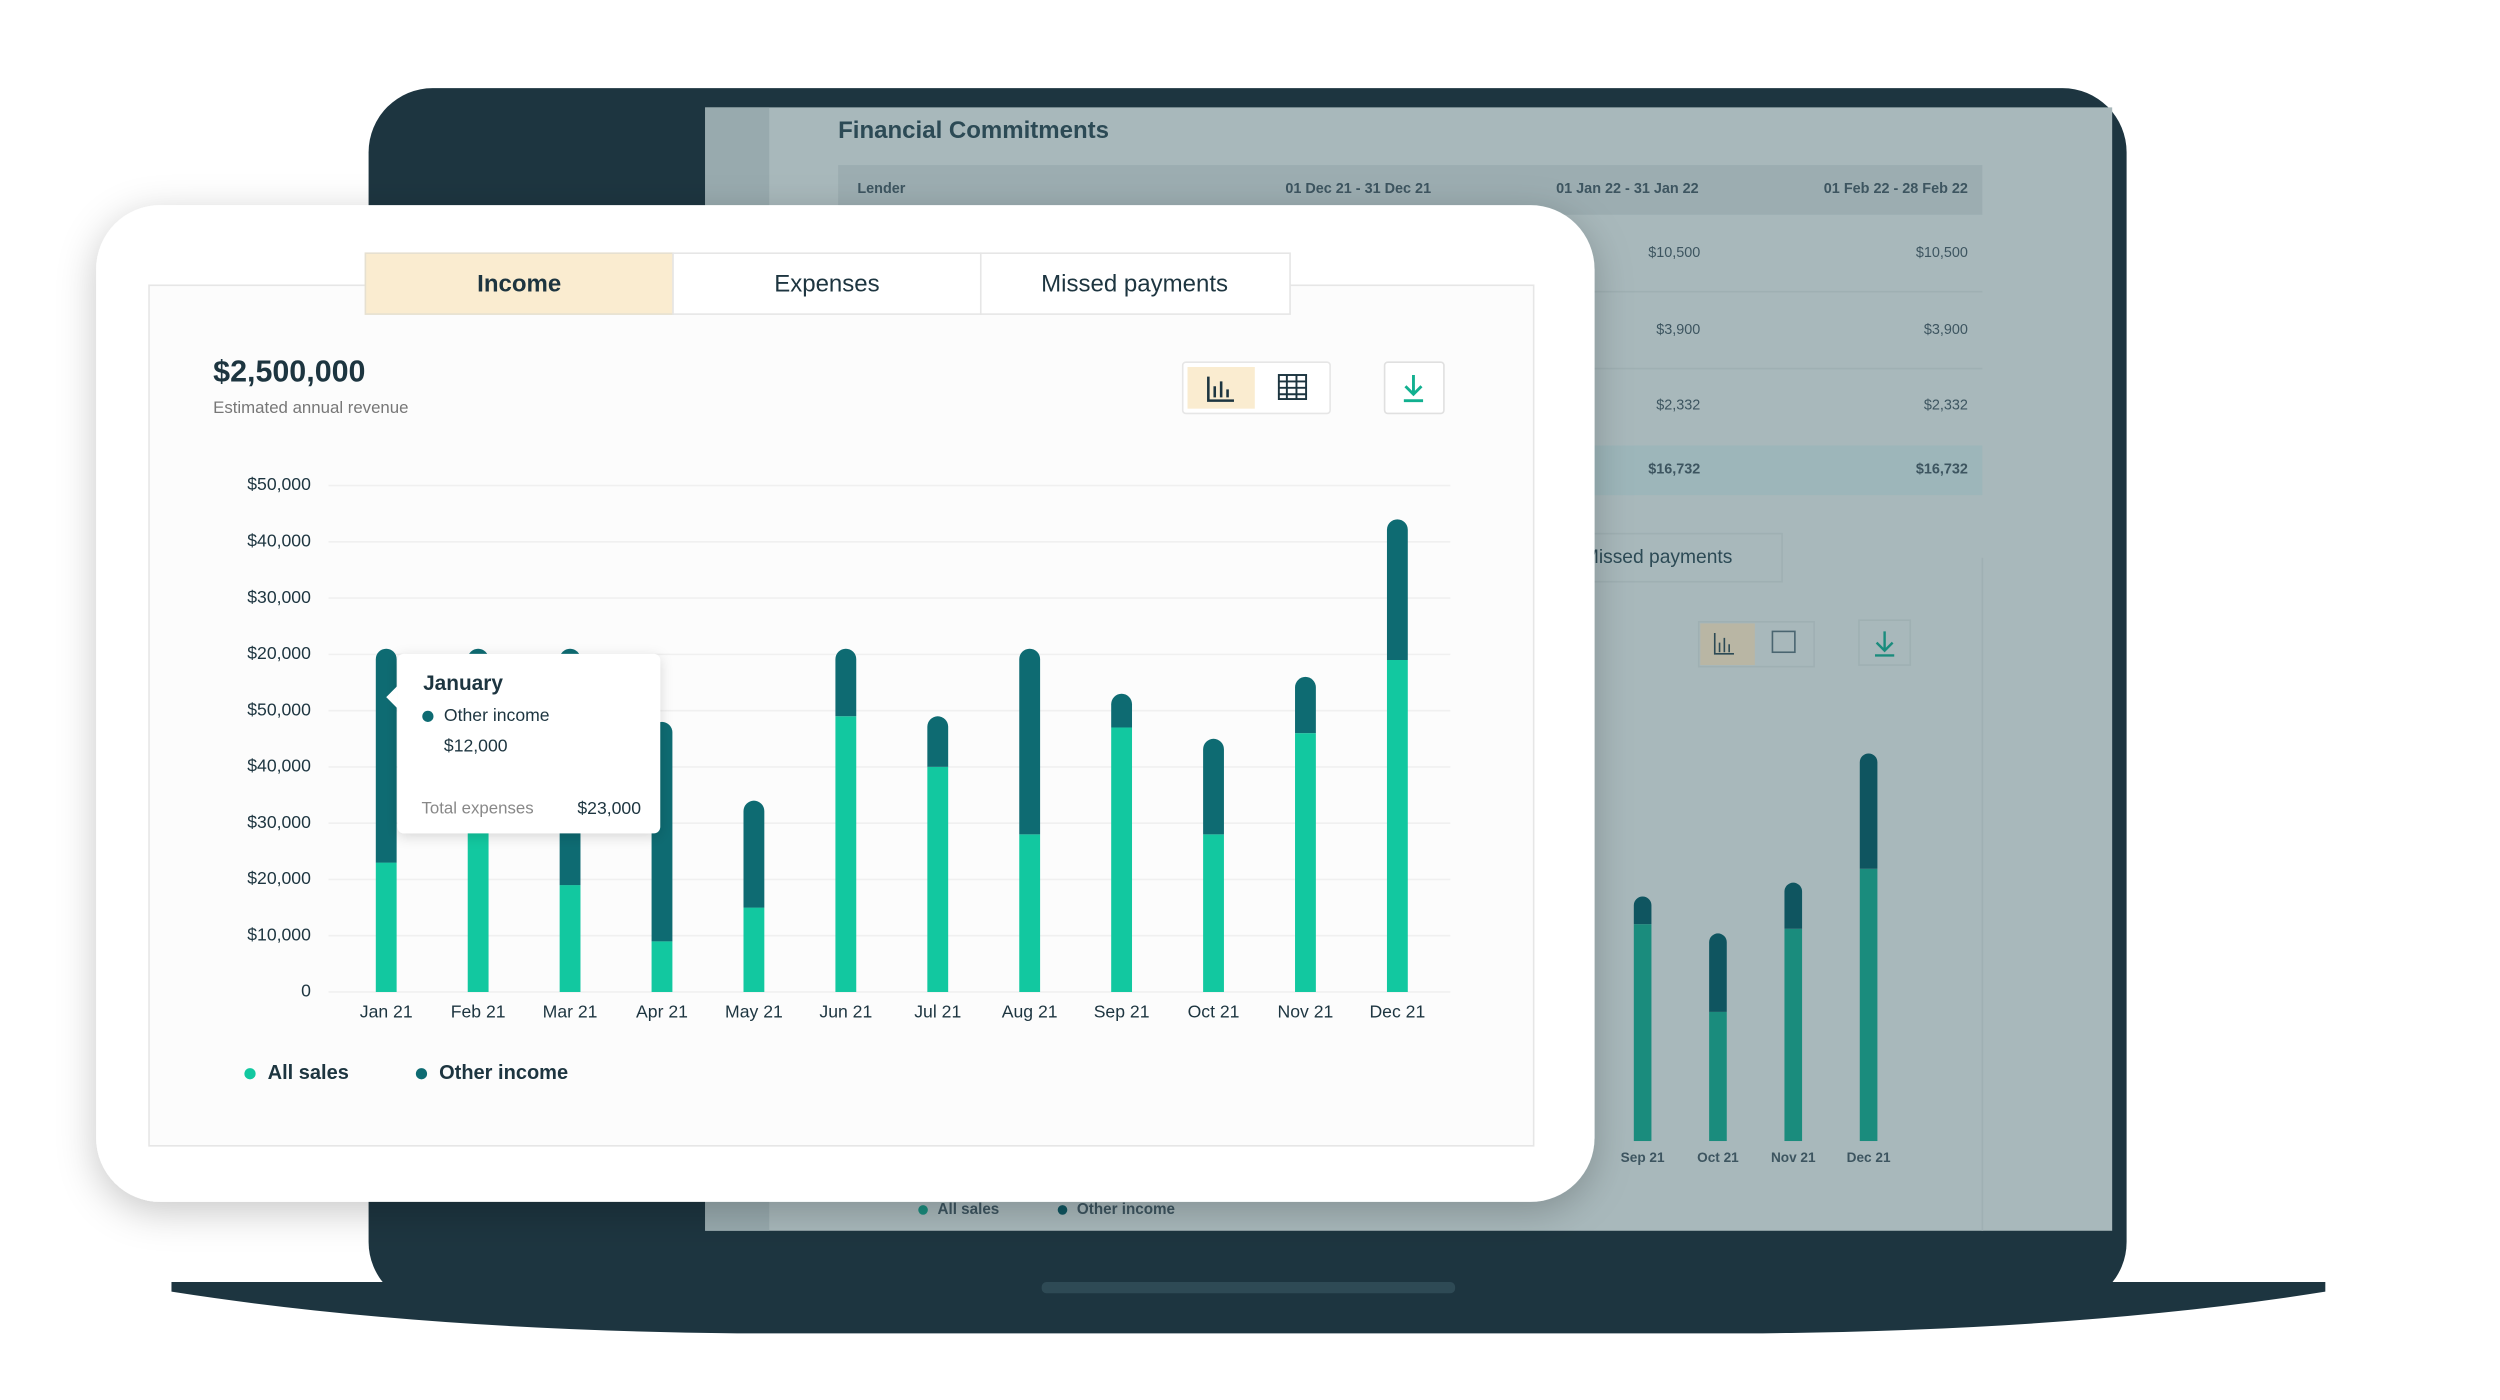  I want to click on bg-toggle-active, so click(1727, 644).